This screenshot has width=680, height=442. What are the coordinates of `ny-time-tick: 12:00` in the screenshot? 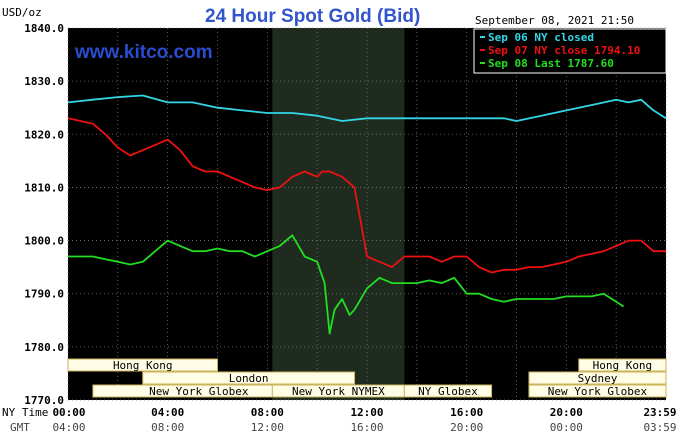 It's located at (366, 412).